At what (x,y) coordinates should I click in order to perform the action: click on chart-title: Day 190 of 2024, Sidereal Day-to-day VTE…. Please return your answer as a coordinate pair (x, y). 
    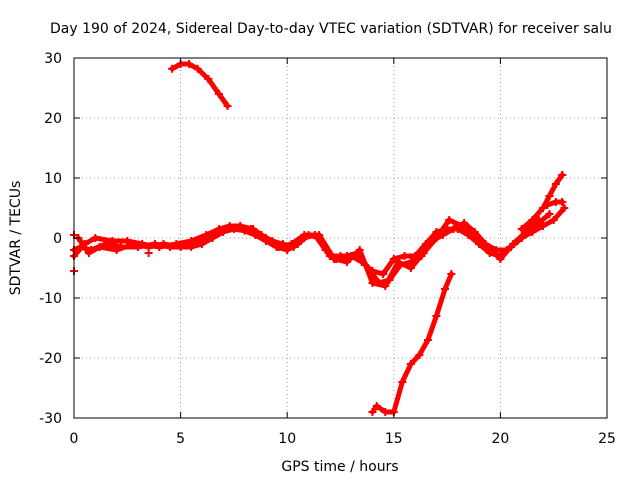
    Looking at the image, I should click on (331, 29).